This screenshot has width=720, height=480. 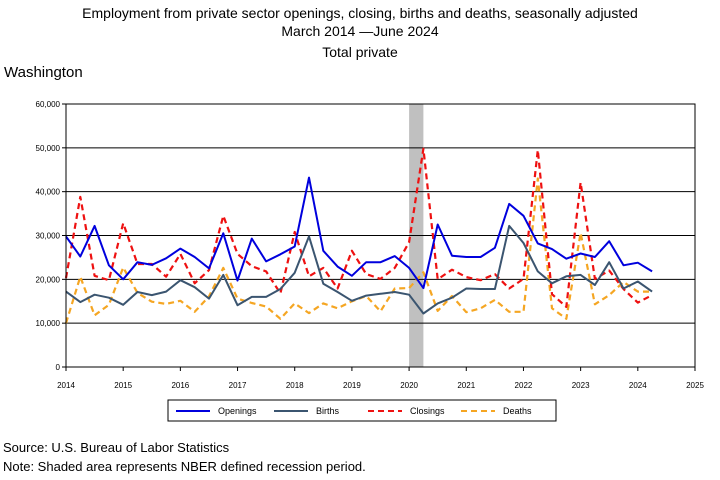 I want to click on x-tick-label: 2014, so click(x=66, y=385).